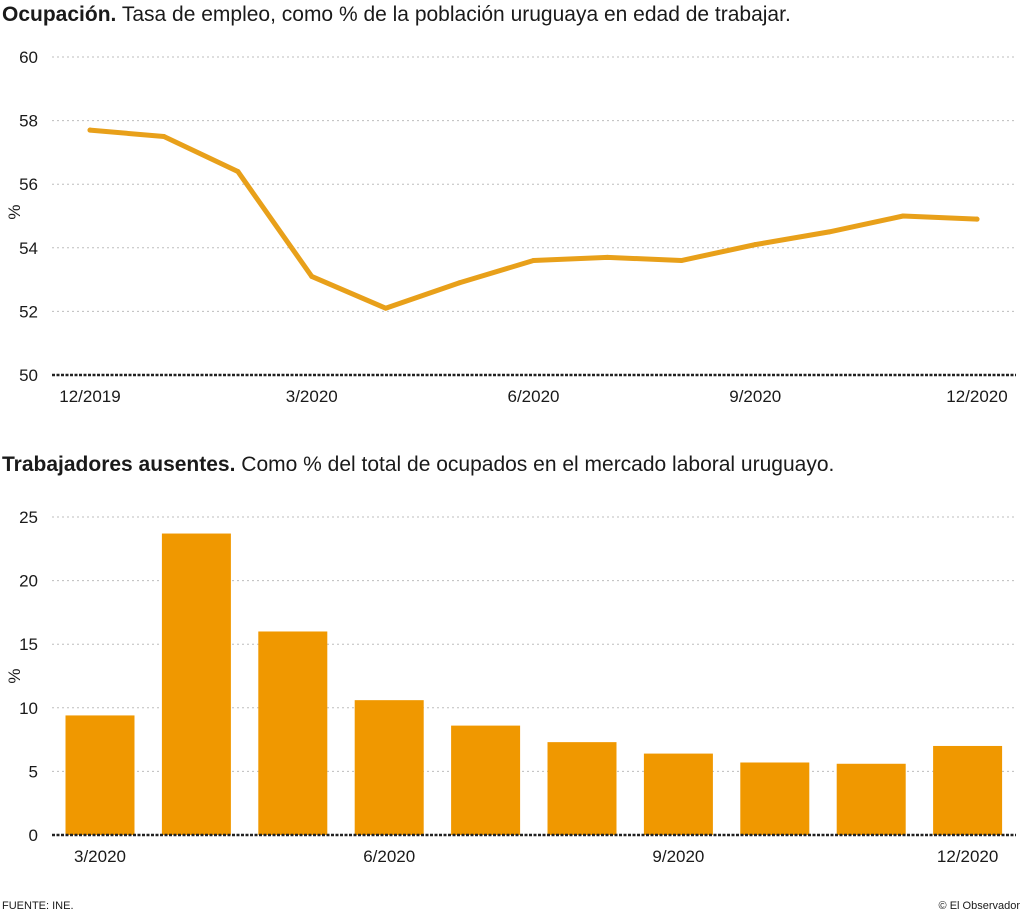  I want to click on chart2-ytick-label: 5, so click(33, 771).